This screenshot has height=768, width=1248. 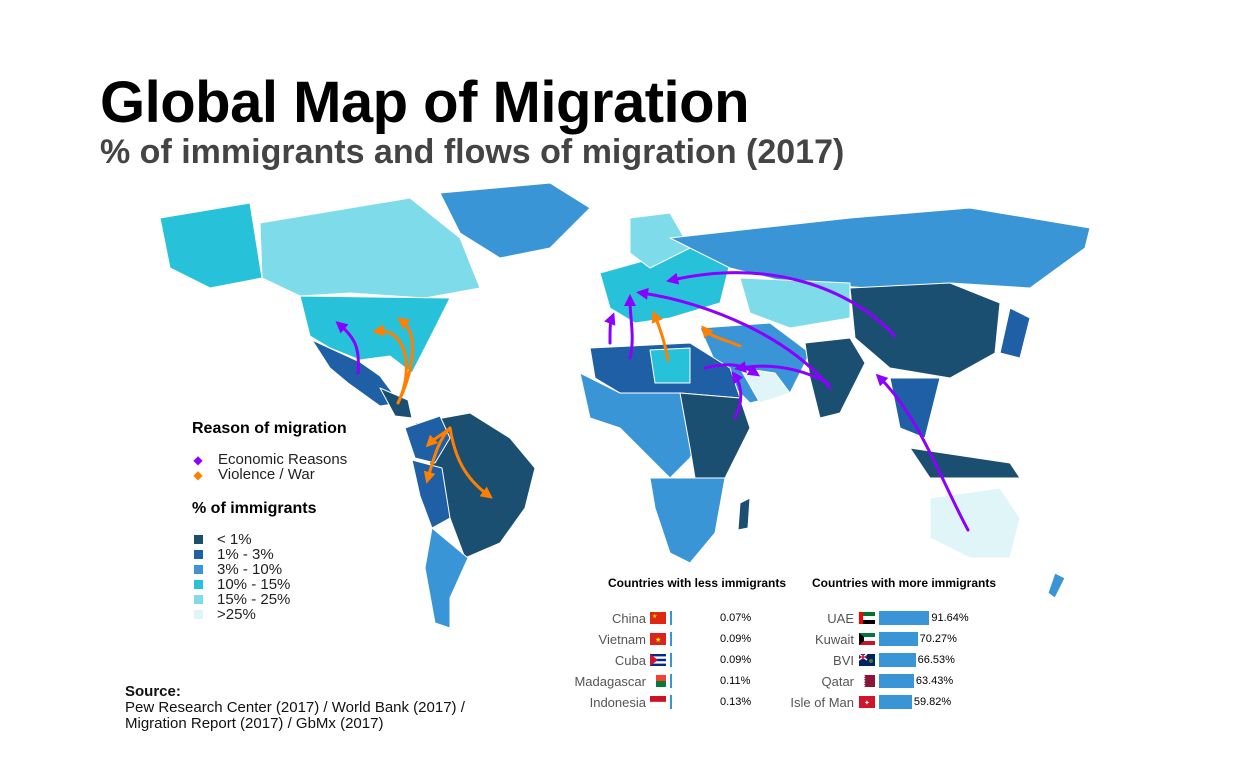 What do you see at coordinates (867, 639) in the screenshot?
I see `flag-kw-icon` at bounding box center [867, 639].